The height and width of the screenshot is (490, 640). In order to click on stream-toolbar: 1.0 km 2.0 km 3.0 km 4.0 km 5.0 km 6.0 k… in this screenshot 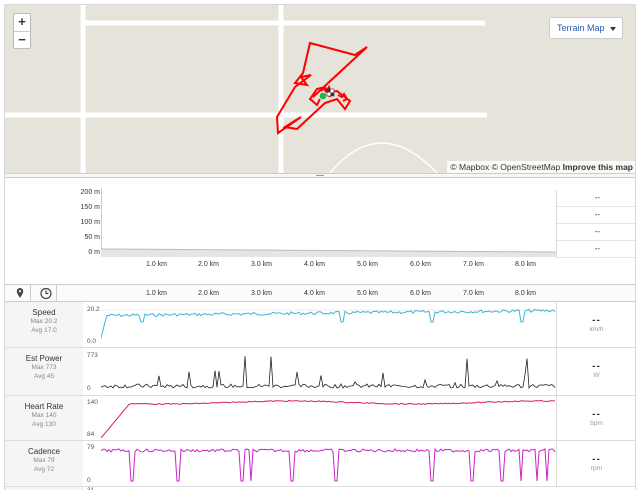, I will do `click(320, 293)`.